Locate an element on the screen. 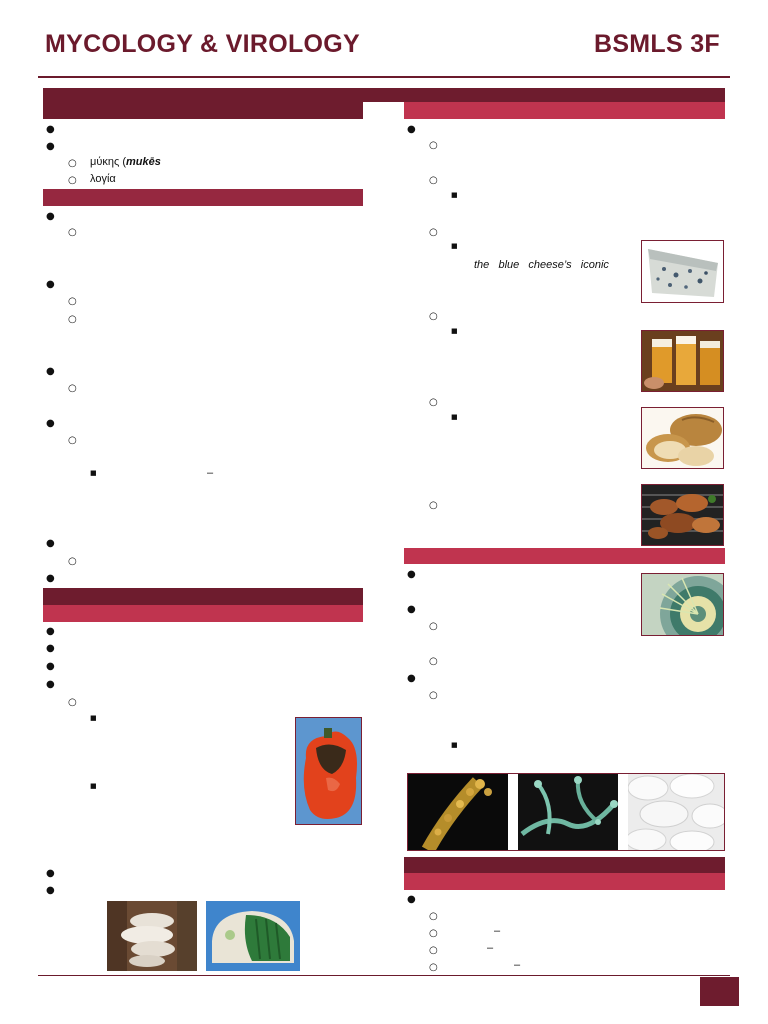  bread-photo is located at coordinates (682, 438).